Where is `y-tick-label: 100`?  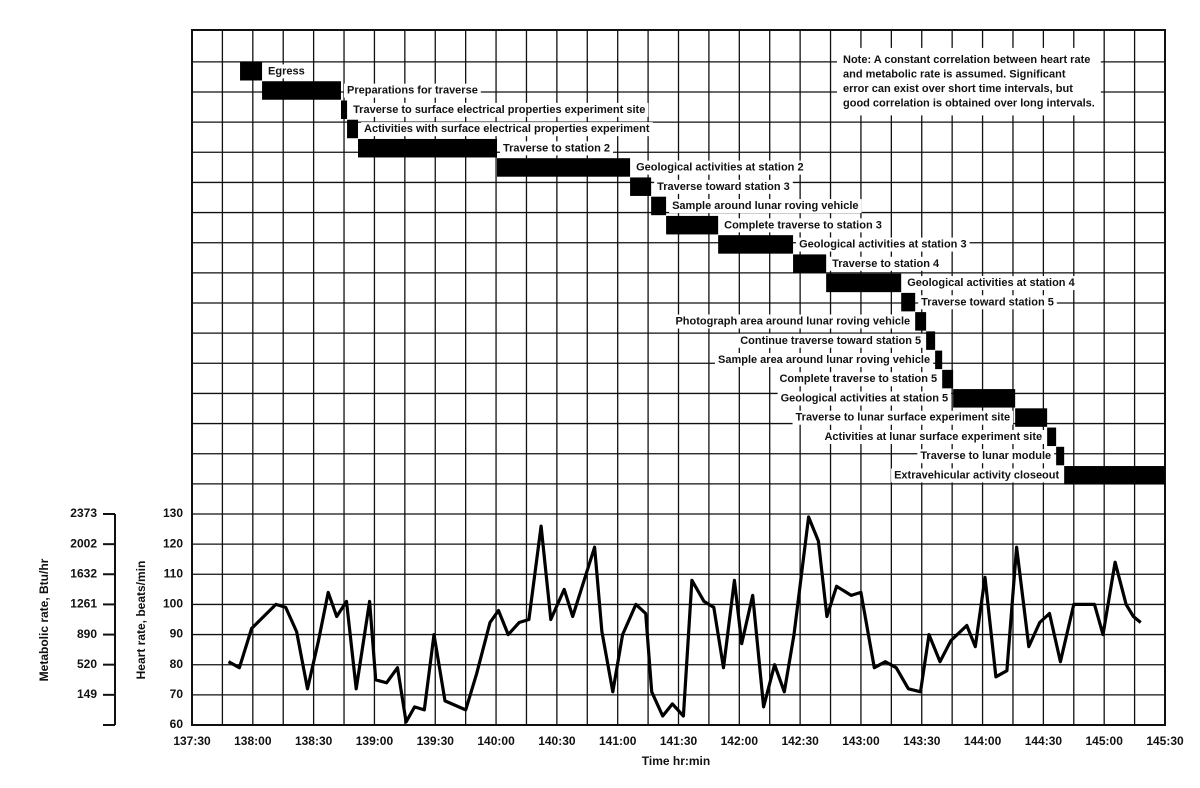
y-tick-label: 100 is located at coordinates (173, 604).